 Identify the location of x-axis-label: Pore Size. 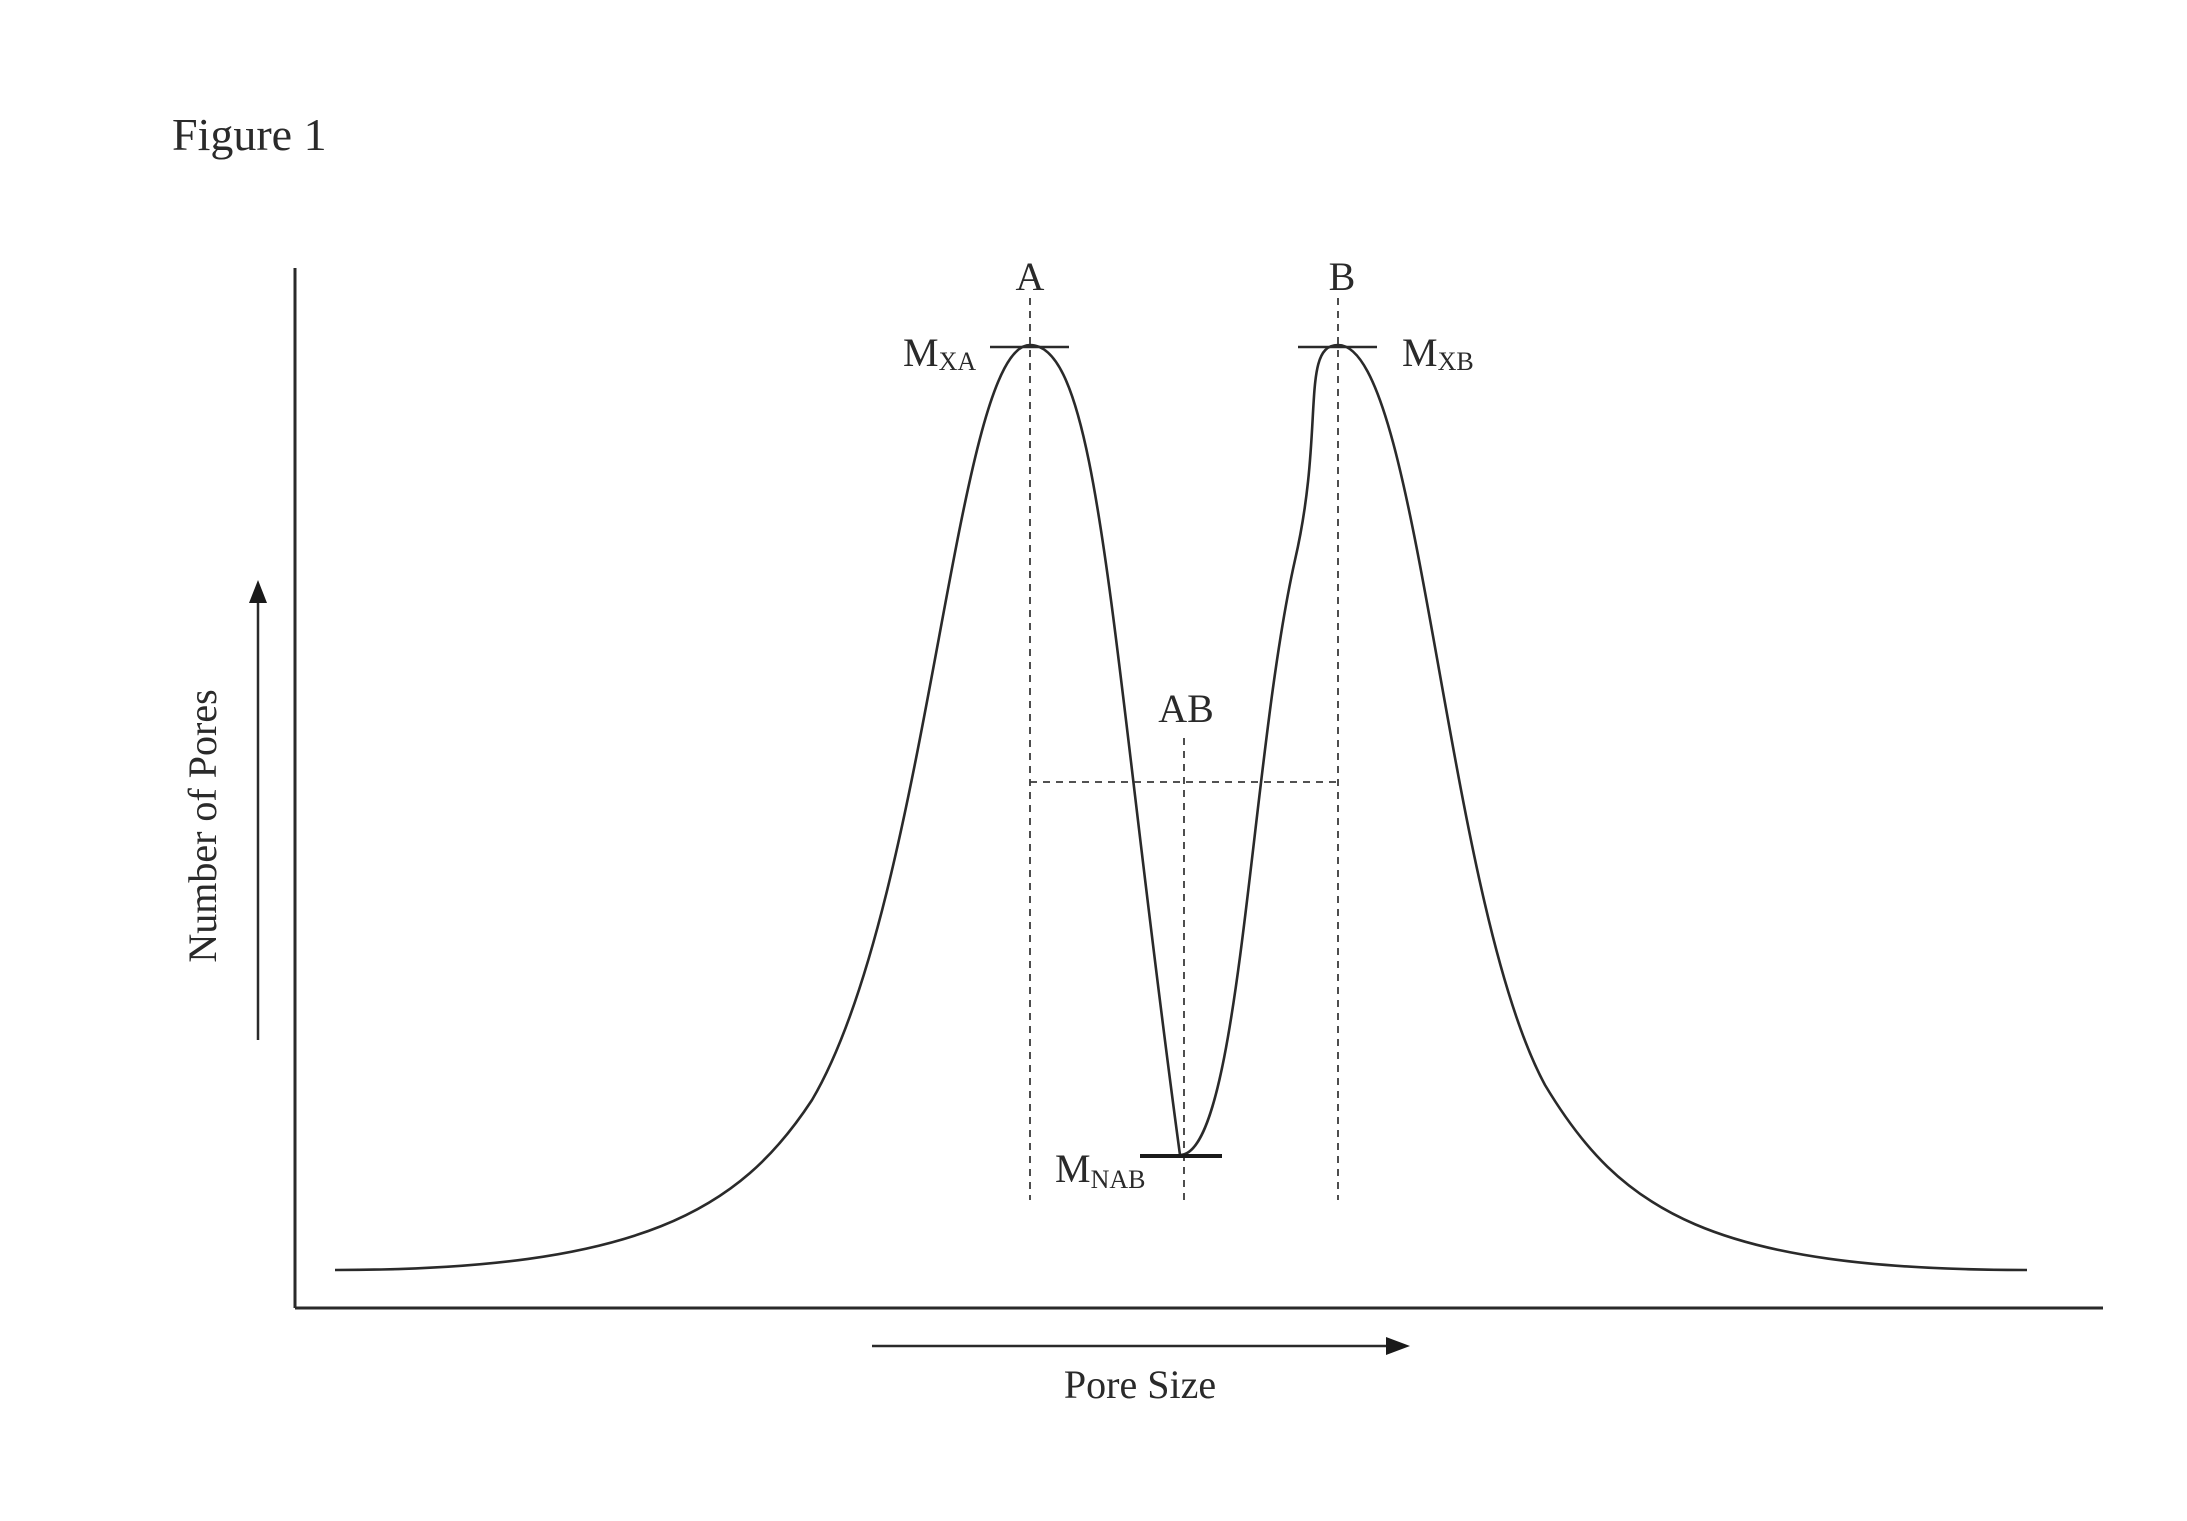
(1140, 1384).